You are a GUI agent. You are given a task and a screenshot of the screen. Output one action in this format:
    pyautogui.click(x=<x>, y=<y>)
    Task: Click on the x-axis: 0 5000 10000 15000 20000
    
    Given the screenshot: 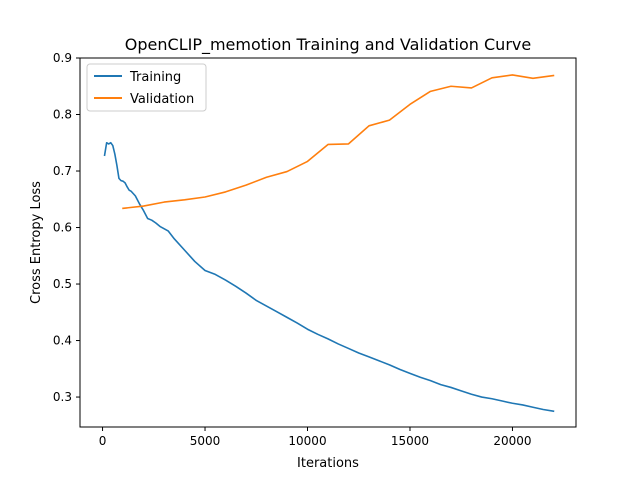 What is the action you would take?
    pyautogui.click(x=315, y=437)
    